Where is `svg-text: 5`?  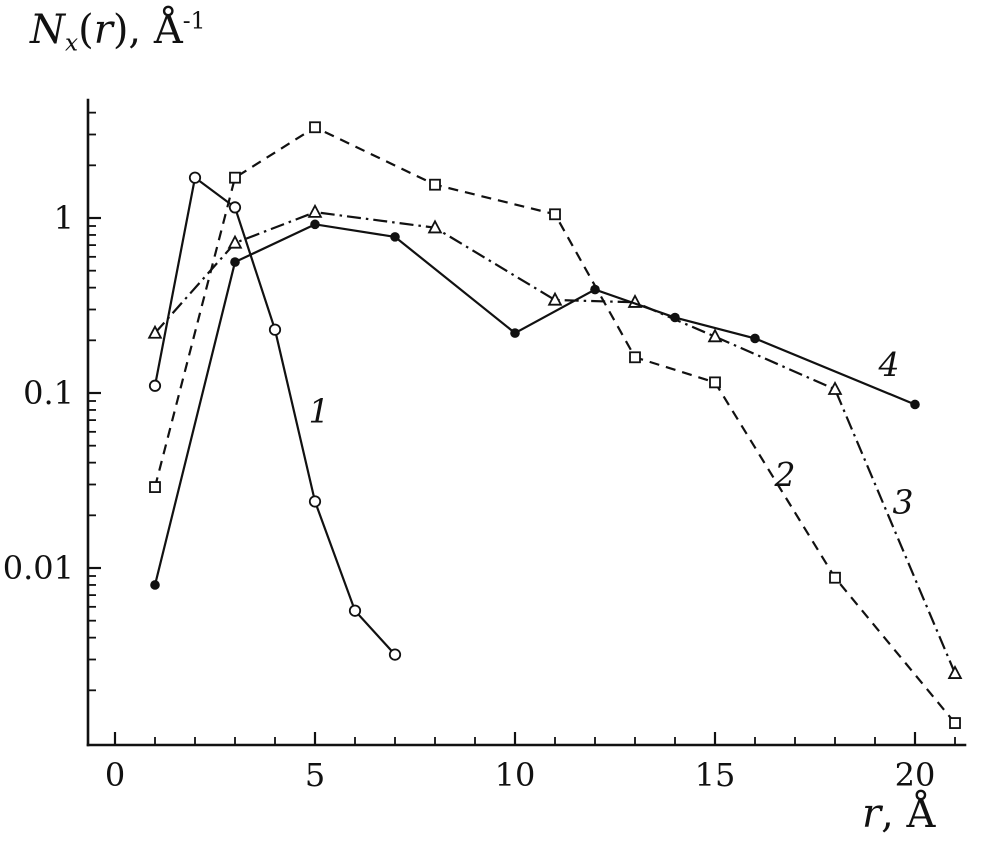 svg-text: 5 is located at coordinates (315, 775).